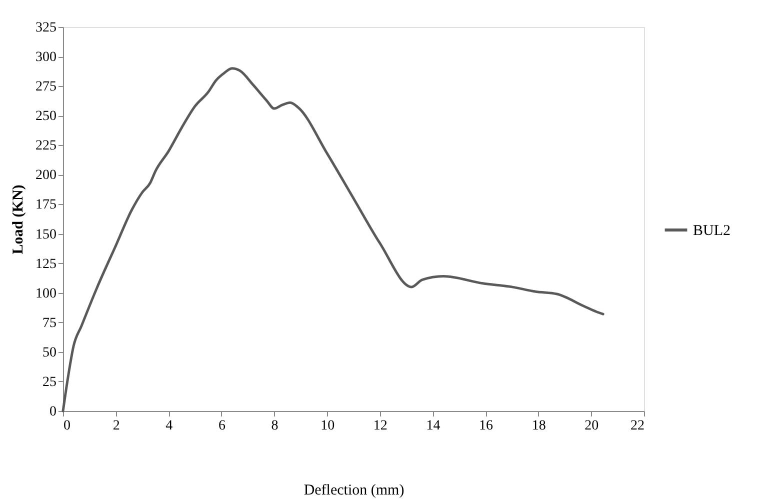 Image resolution: width=780 pixels, height=499 pixels. Describe the element at coordinates (46, 28) in the screenshot. I see `y-tick-label: 325` at that location.